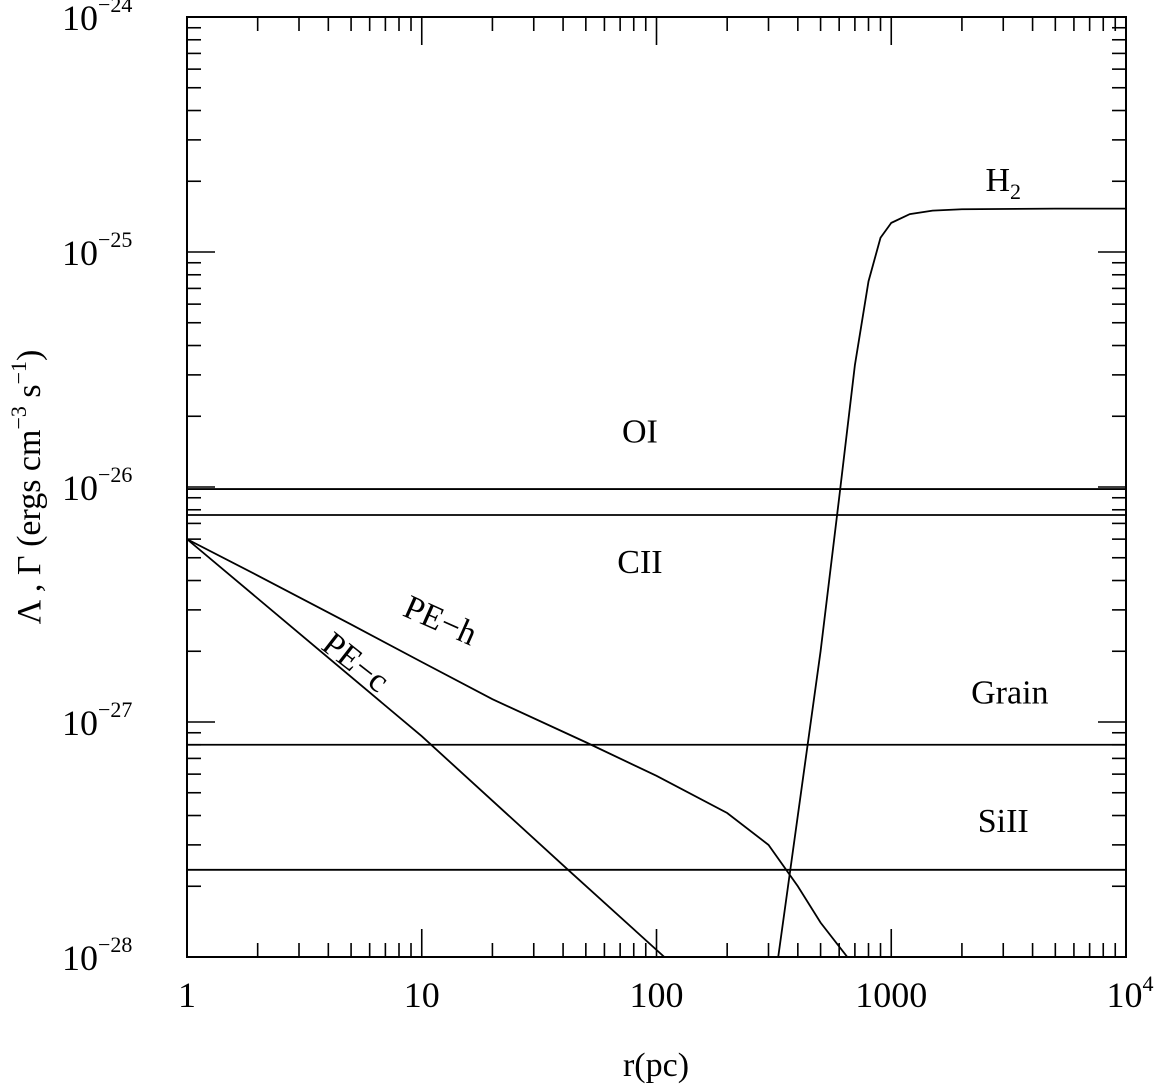 The image size is (1166, 1089). What do you see at coordinates (657, 995) in the screenshot?
I see `x-tick-label: 100` at bounding box center [657, 995].